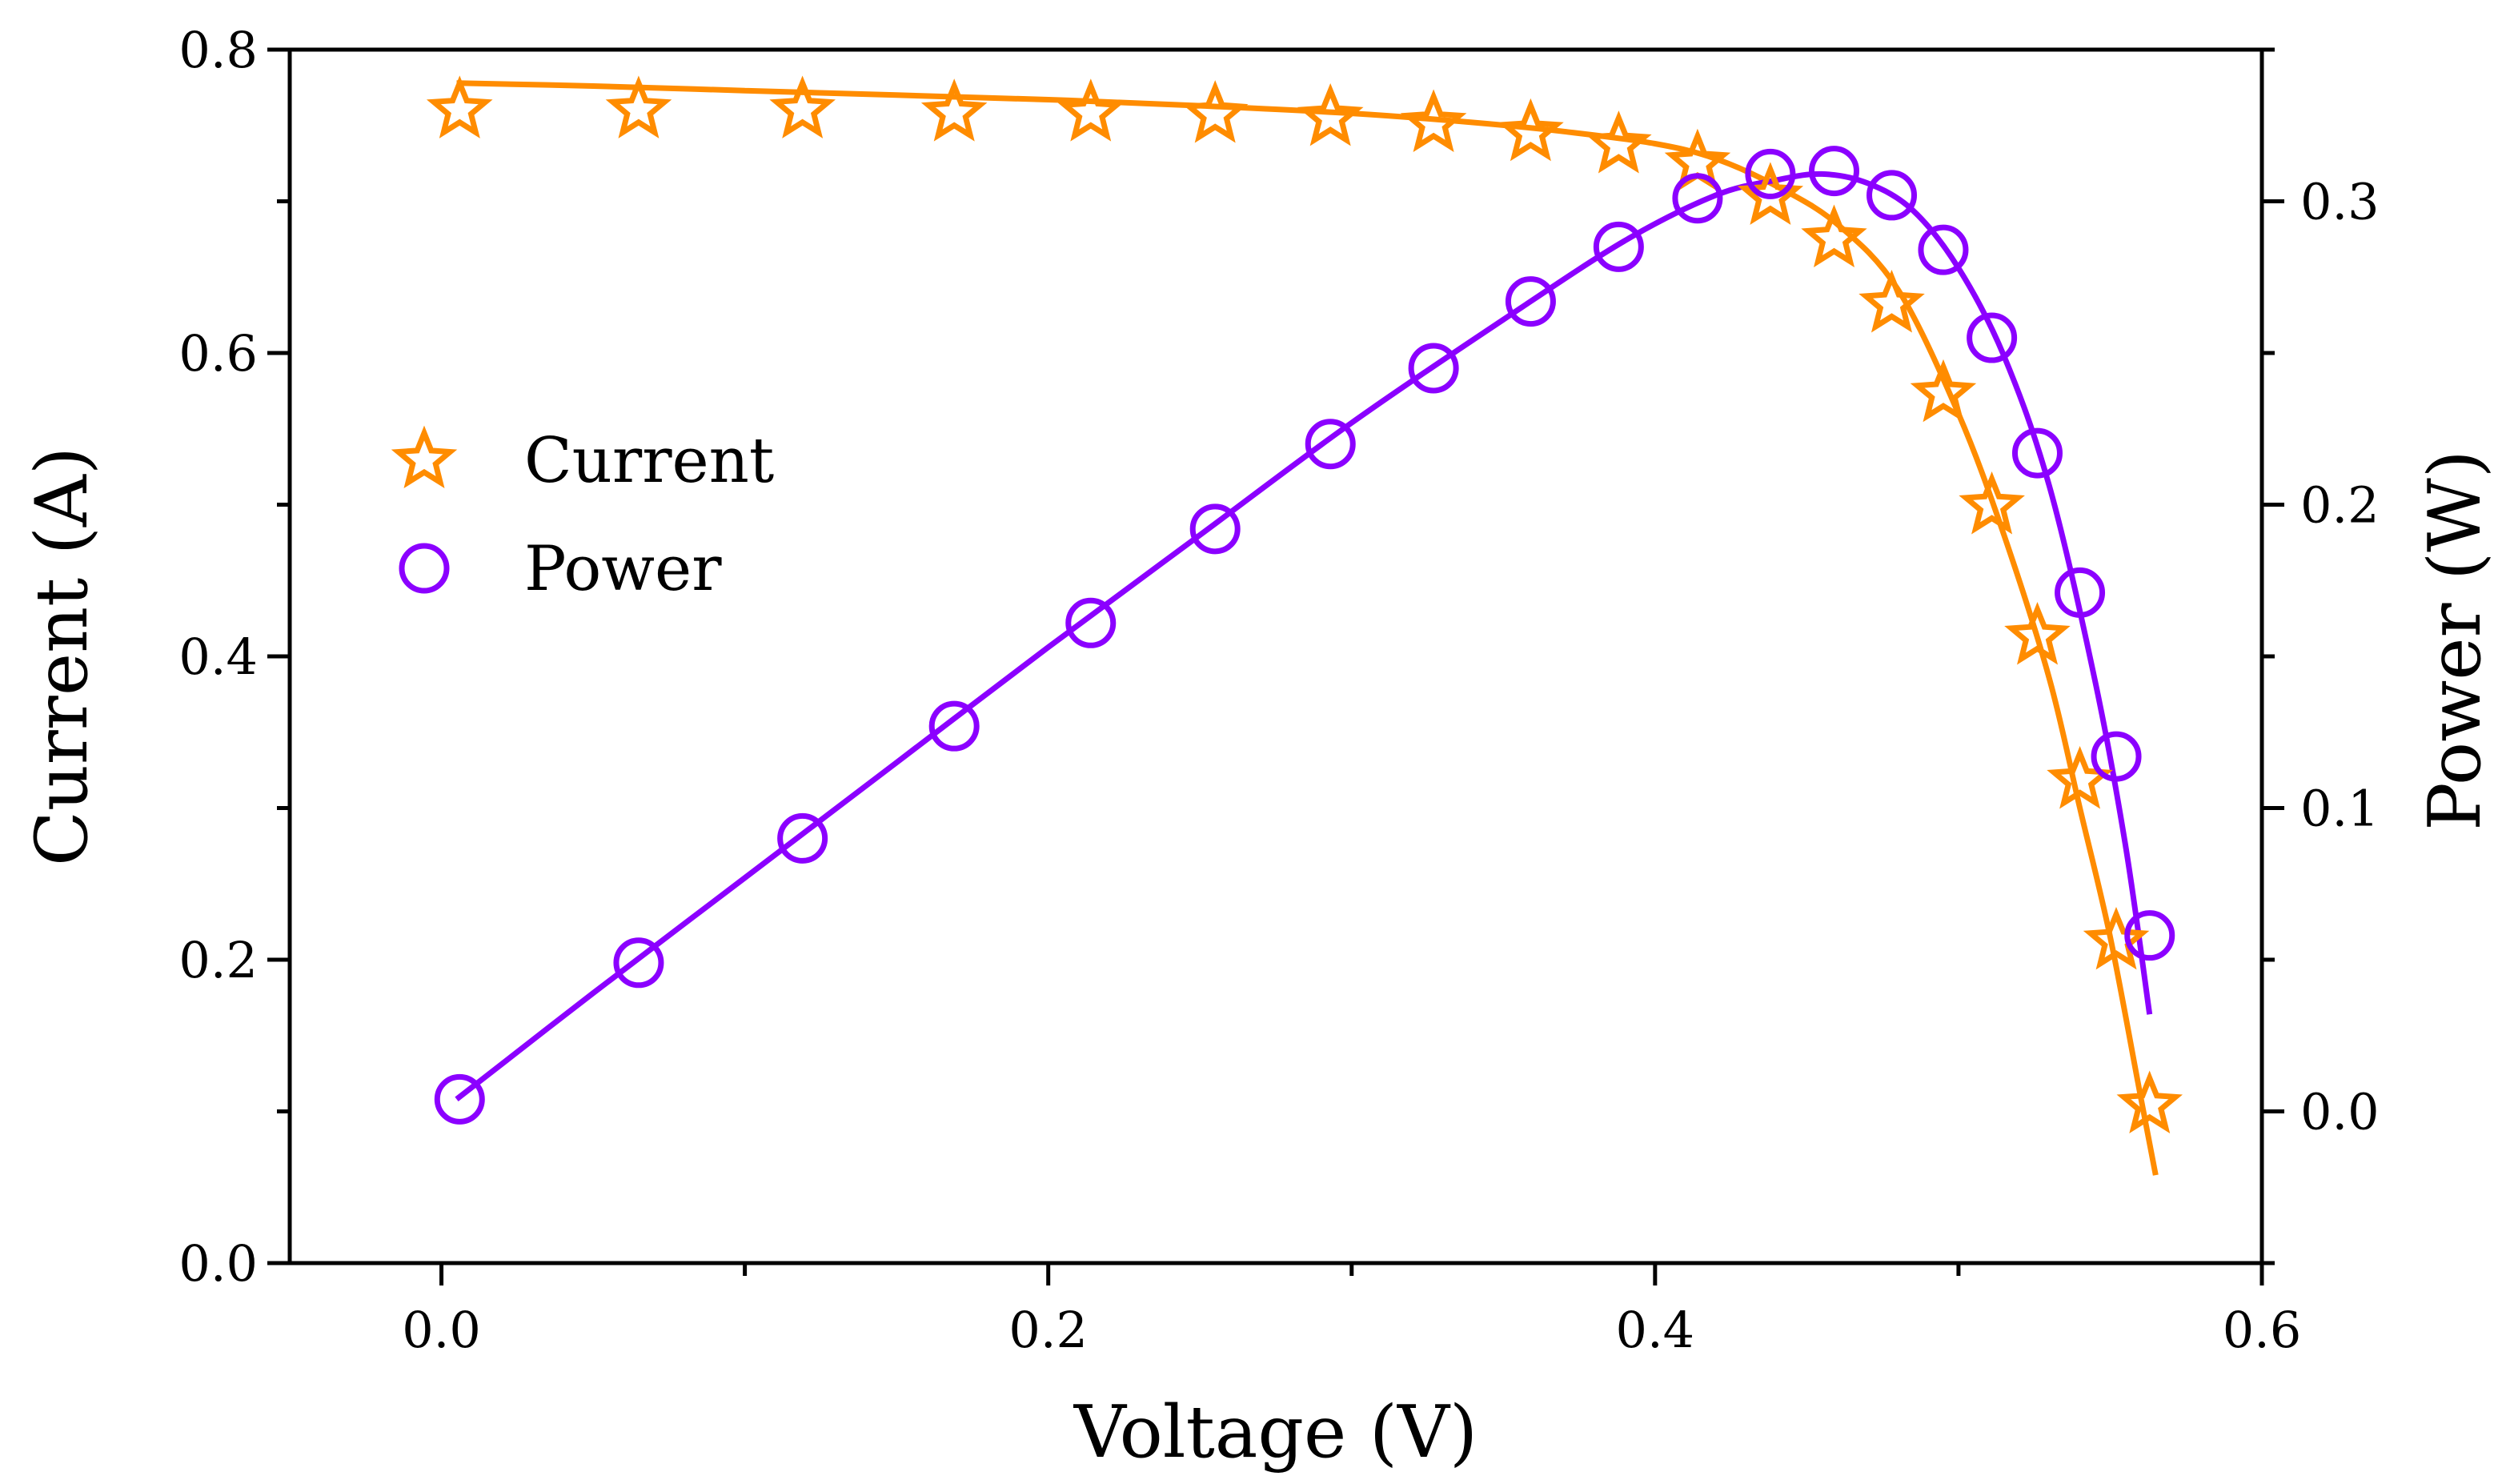 Image resolution: width=2502 pixels, height=1484 pixels. I want to click on x-tick-label: 0.6, so click(2262, 1330).